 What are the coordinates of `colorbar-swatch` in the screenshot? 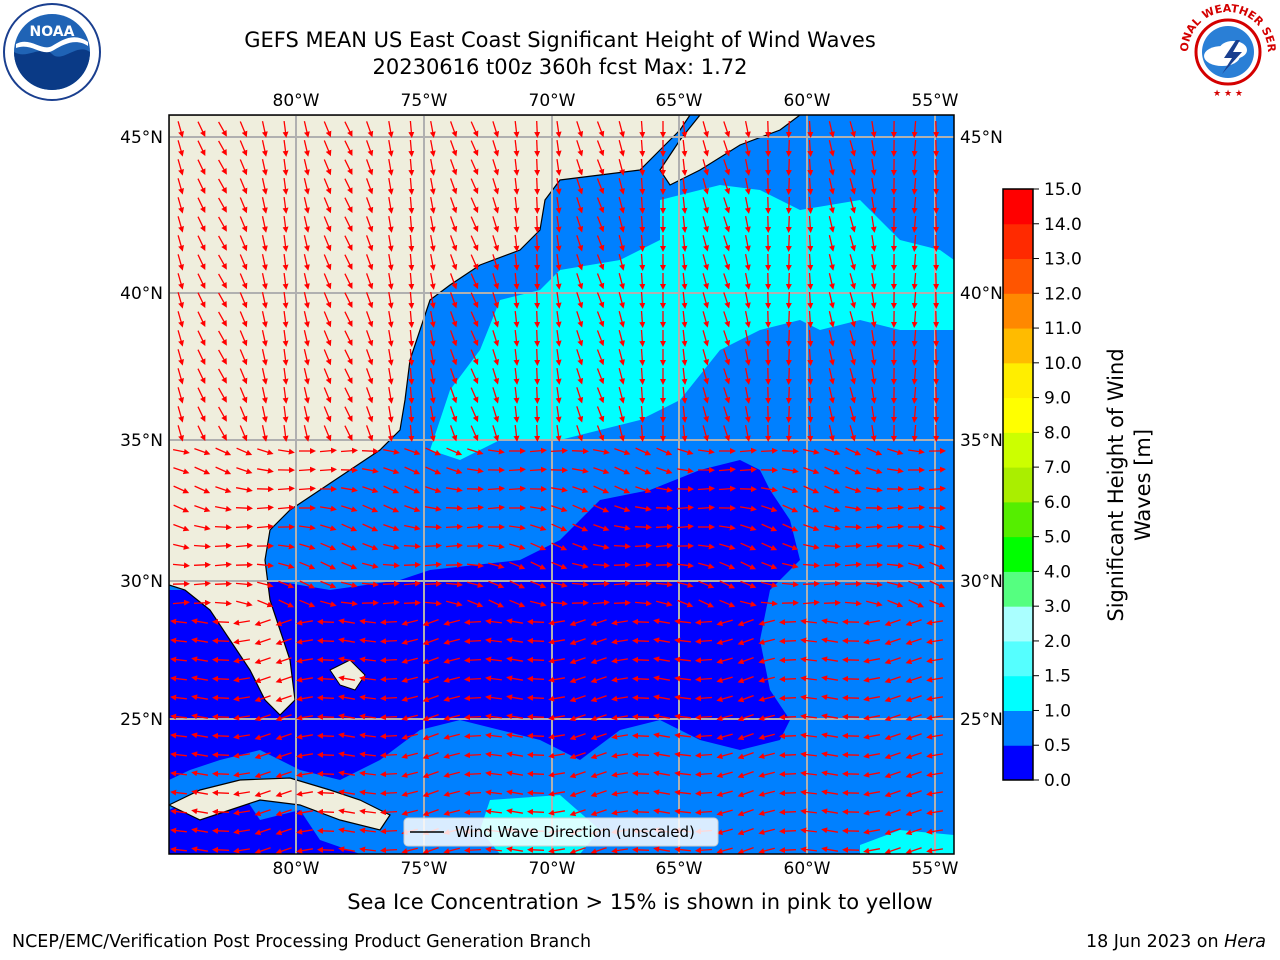 It's located at (1018, 693).